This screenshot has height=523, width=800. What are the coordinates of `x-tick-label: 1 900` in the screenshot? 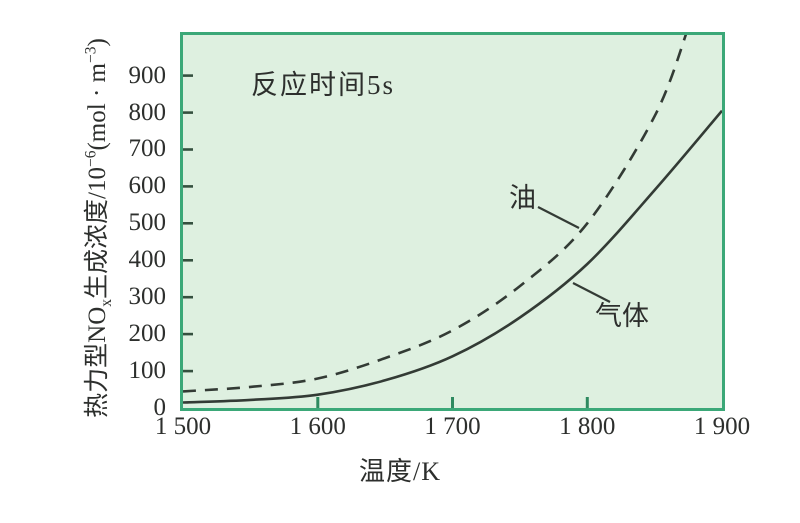 It's located at (722, 426).